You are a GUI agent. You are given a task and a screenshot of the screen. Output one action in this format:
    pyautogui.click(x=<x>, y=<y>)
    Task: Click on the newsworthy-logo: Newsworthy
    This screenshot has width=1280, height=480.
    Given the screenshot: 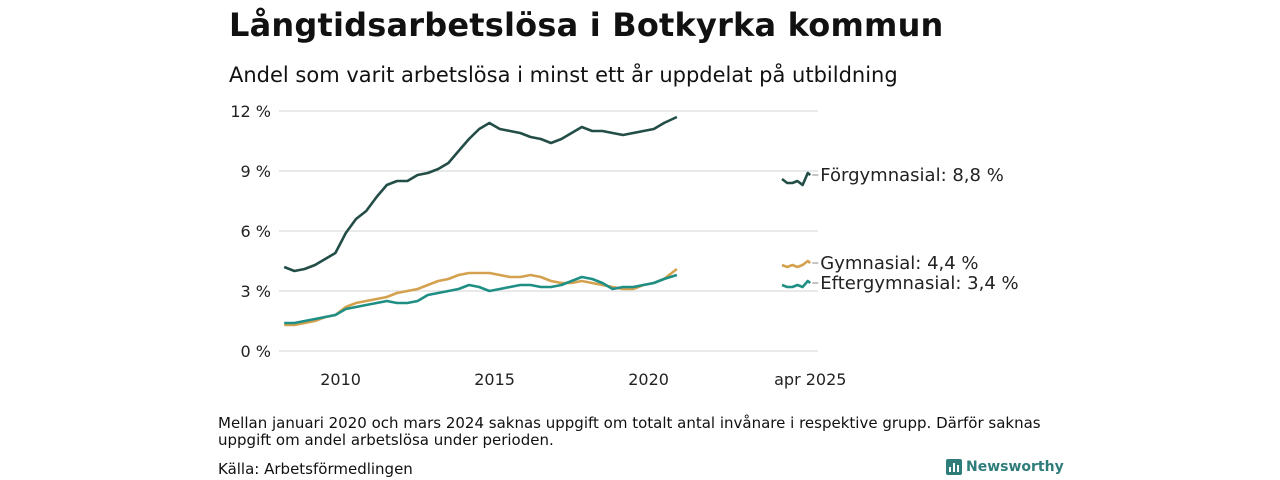 What is the action you would take?
    pyautogui.click(x=1005, y=467)
    